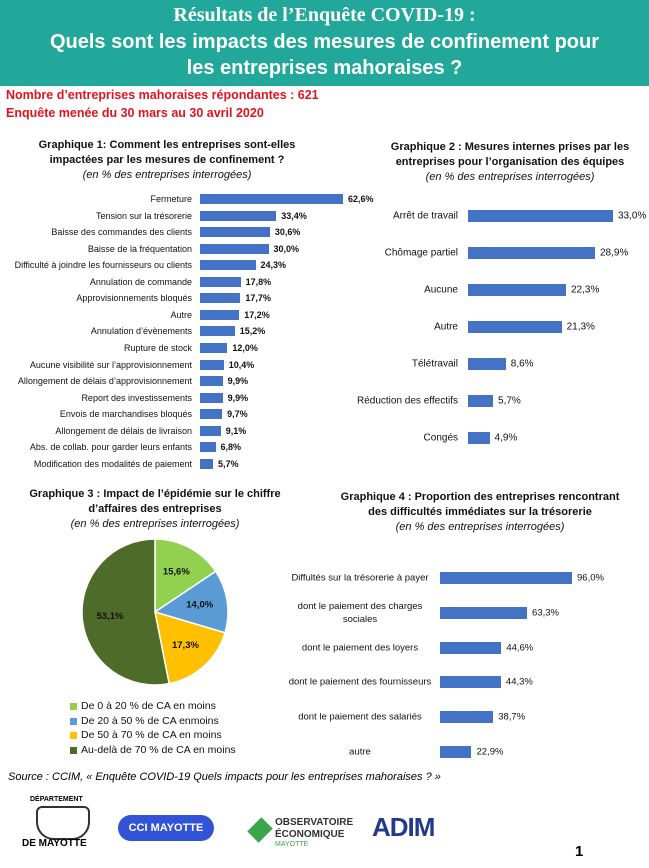 The image size is (649, 868). I want to click on category-label: Allongement de délais de livraison, so click(123, 430).